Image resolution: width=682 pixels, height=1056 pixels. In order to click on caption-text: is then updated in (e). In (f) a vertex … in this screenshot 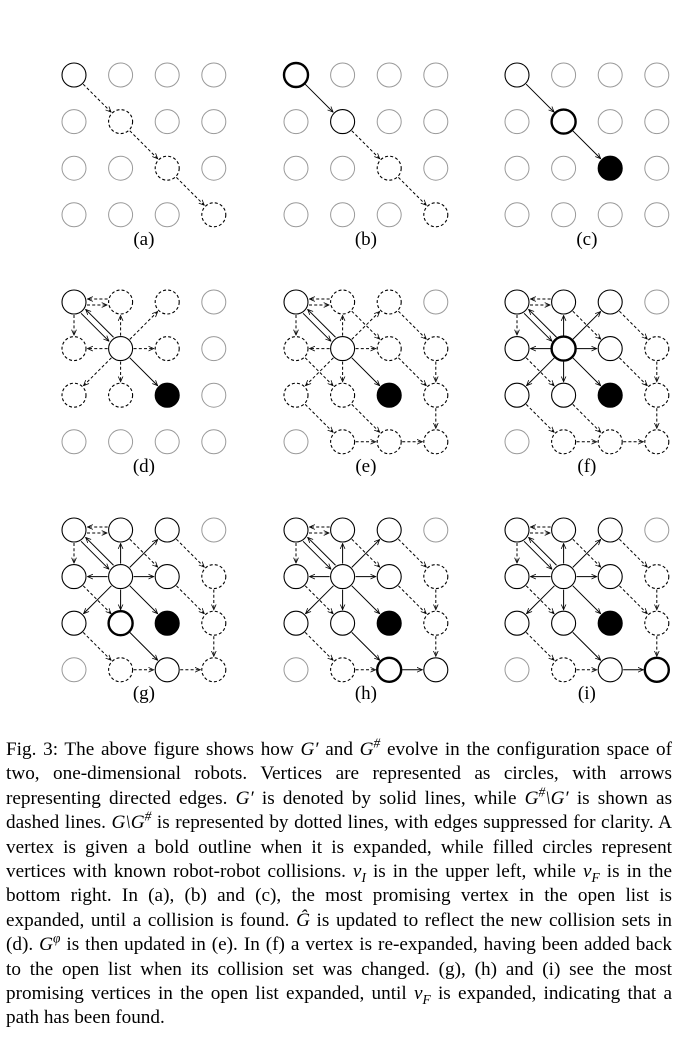, I will do `click(339, 969)`.